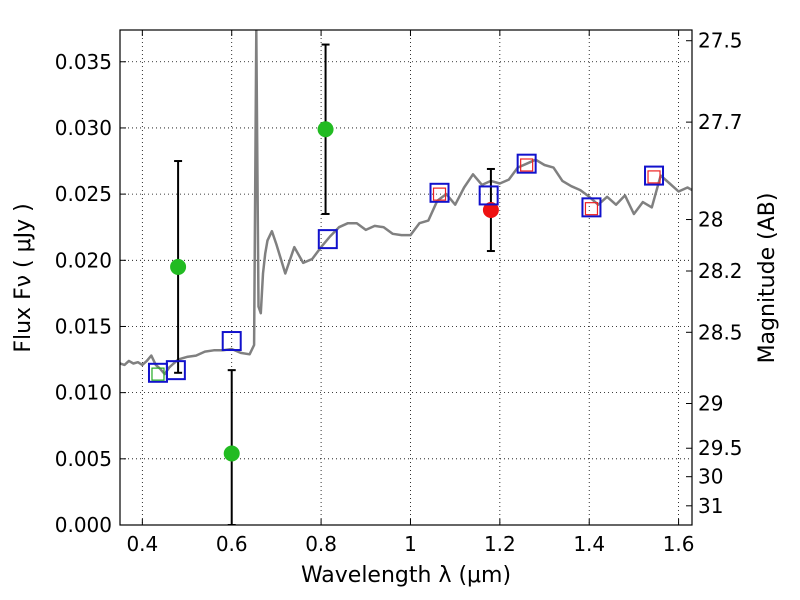  I want to click on x-tick-label: 1.2, so click(500, 544).